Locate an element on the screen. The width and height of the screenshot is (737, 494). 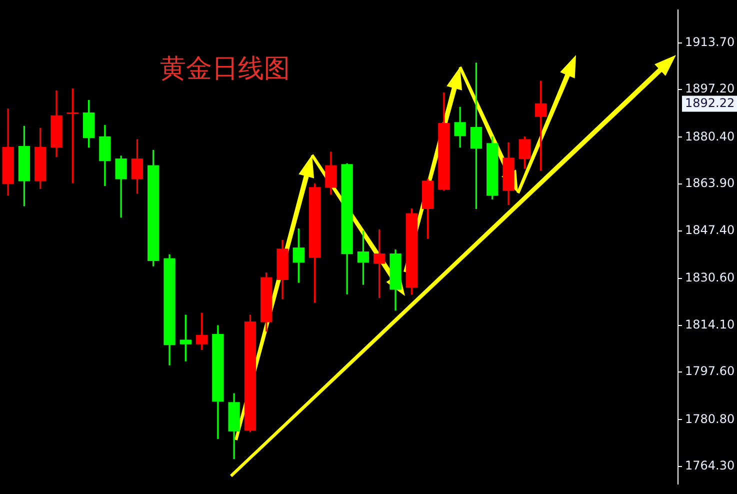
y-tick-label: 1797.60 is located at coordinates (710, 371).